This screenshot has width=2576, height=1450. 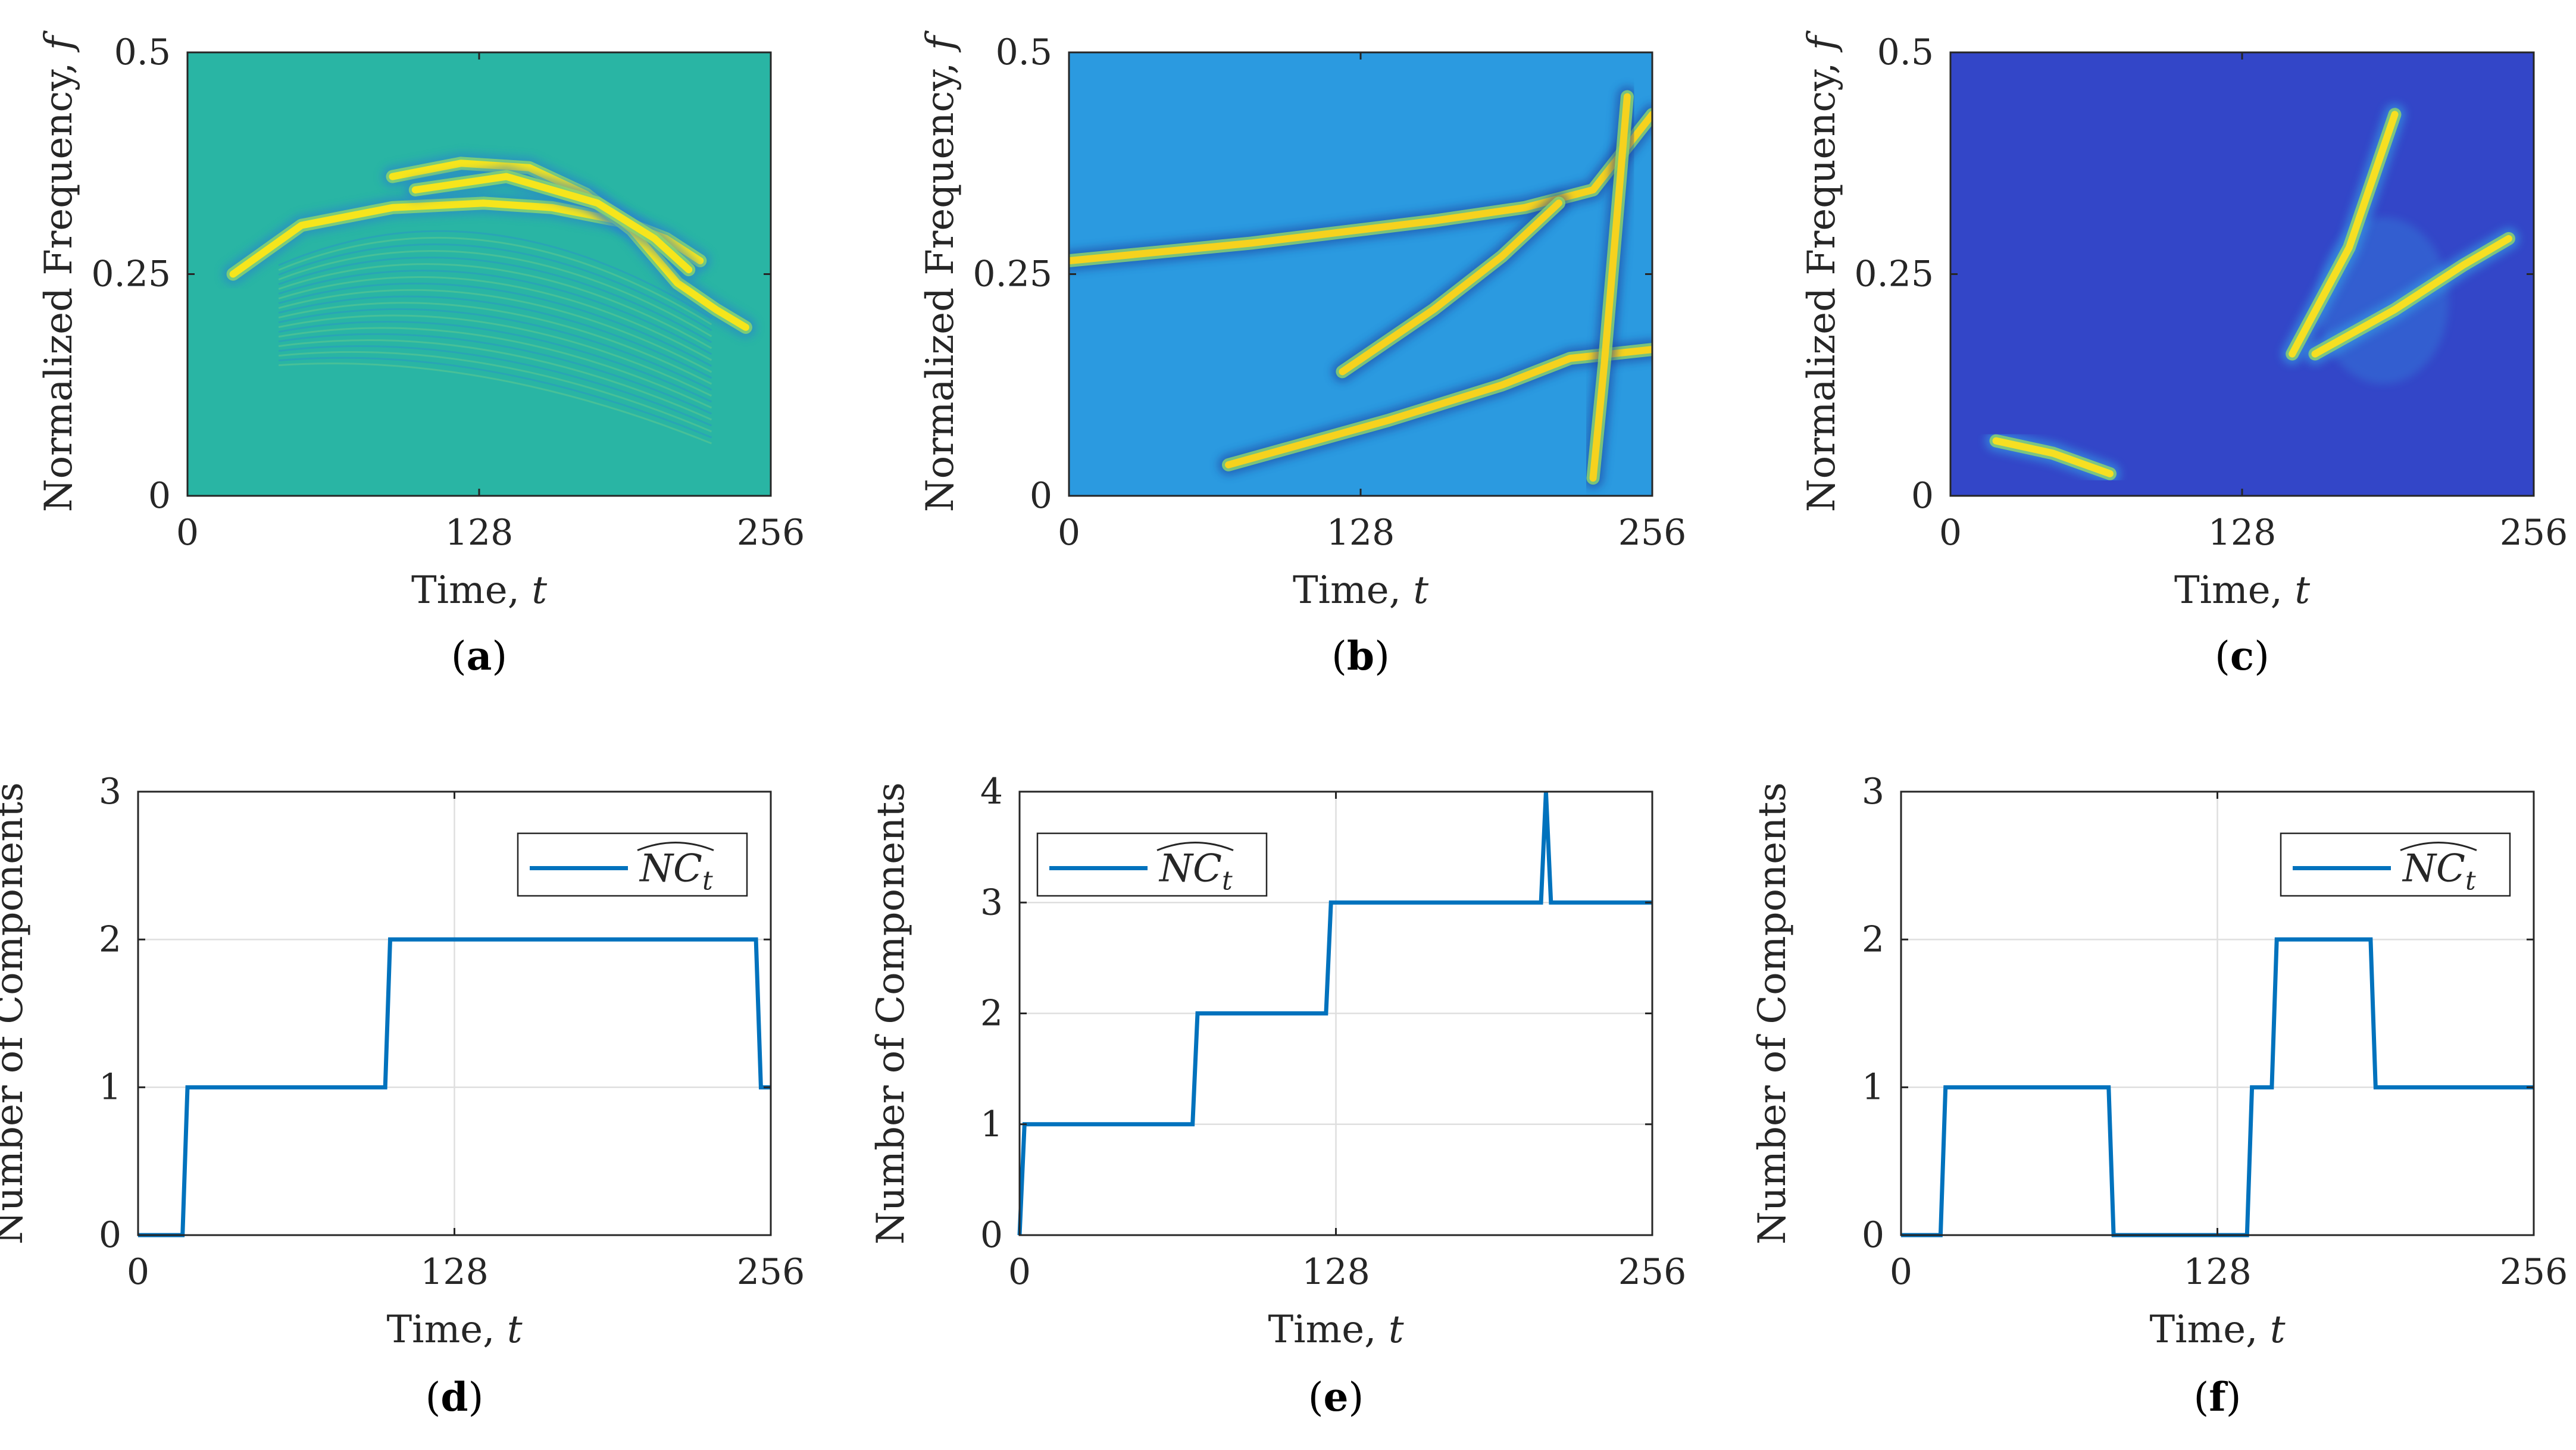 What do you see at coordinates (110, 791) in the screenshot?
I see `y-tick-label: 3` at bounding box center [110, 791].